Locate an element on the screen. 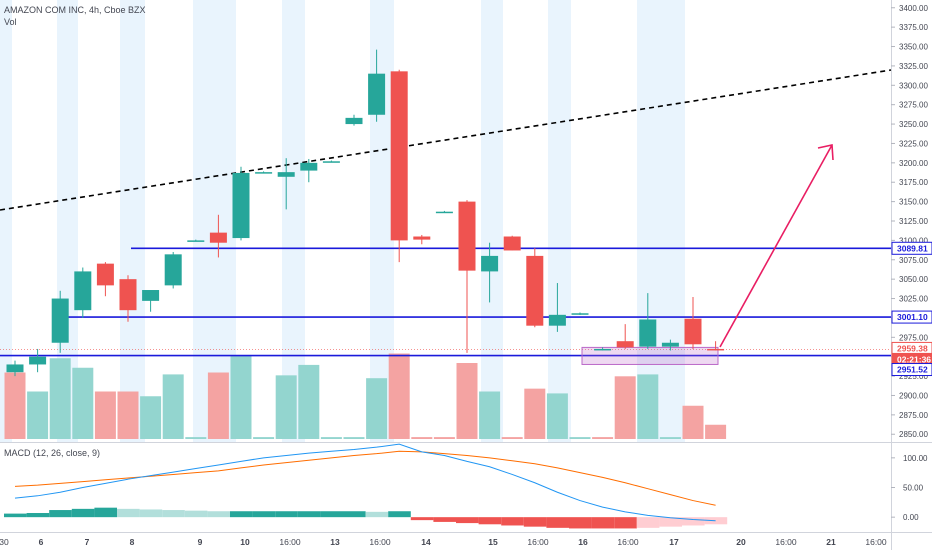  volume-bars is located at coordinates (365, 396).